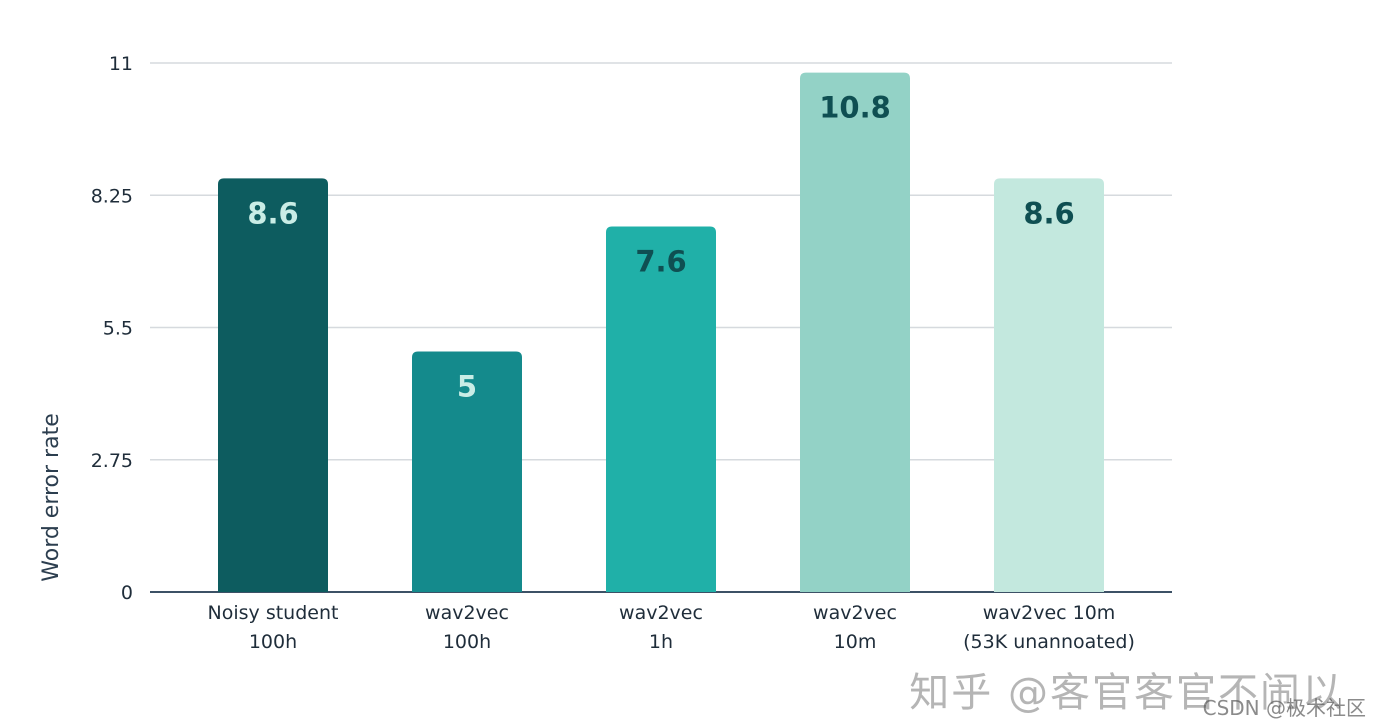 This screenshot has height=728, width=1374. What do you see at coordinates (1284, 708) in the screenshot?
I see `csdn-watermark: CSDN @极术社区` at bounding box center [1284, 708].